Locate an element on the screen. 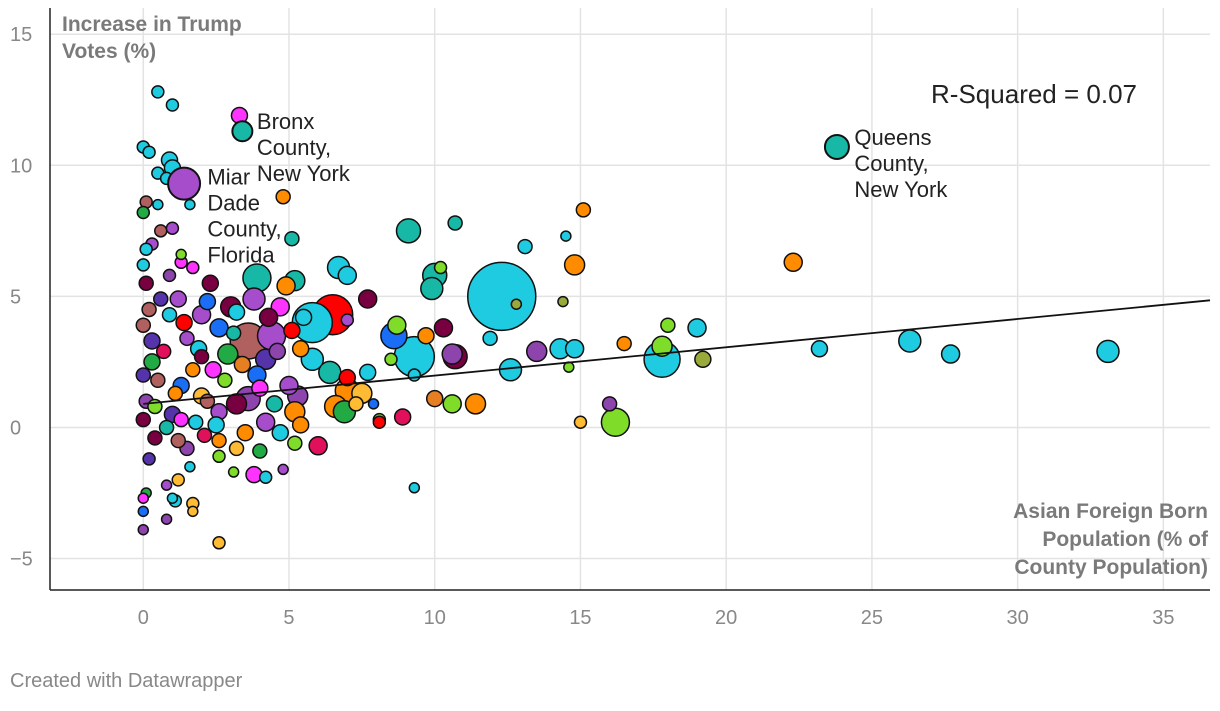 The height and width of the screenshot is (711, 1220). trendline-group is located at coordinates (677, 352).